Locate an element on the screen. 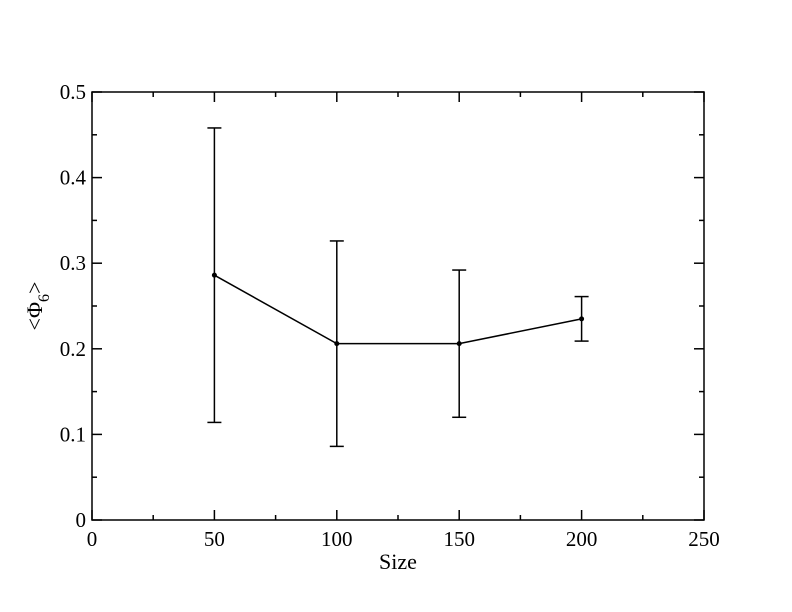 This screenshot has width=792, height=612. y-tick-label: 0.3 is located at coordinates (73, 263).